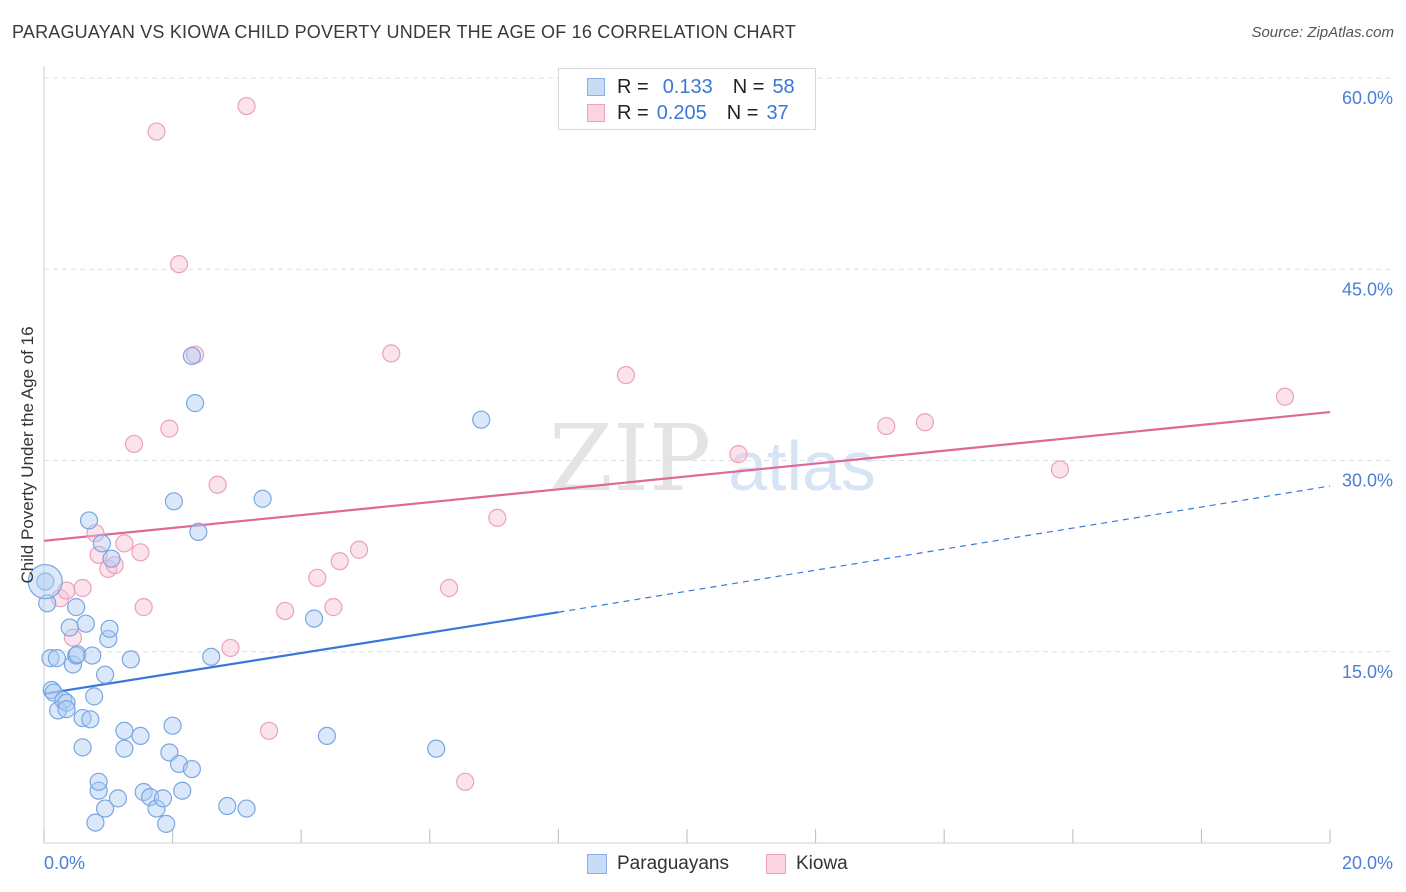 The image size is (1406, 892). What do you see at coordinates (64, 863) in the screenshot?
I see `x-tick-label: 0.0%` at bounding box center [64, 863].